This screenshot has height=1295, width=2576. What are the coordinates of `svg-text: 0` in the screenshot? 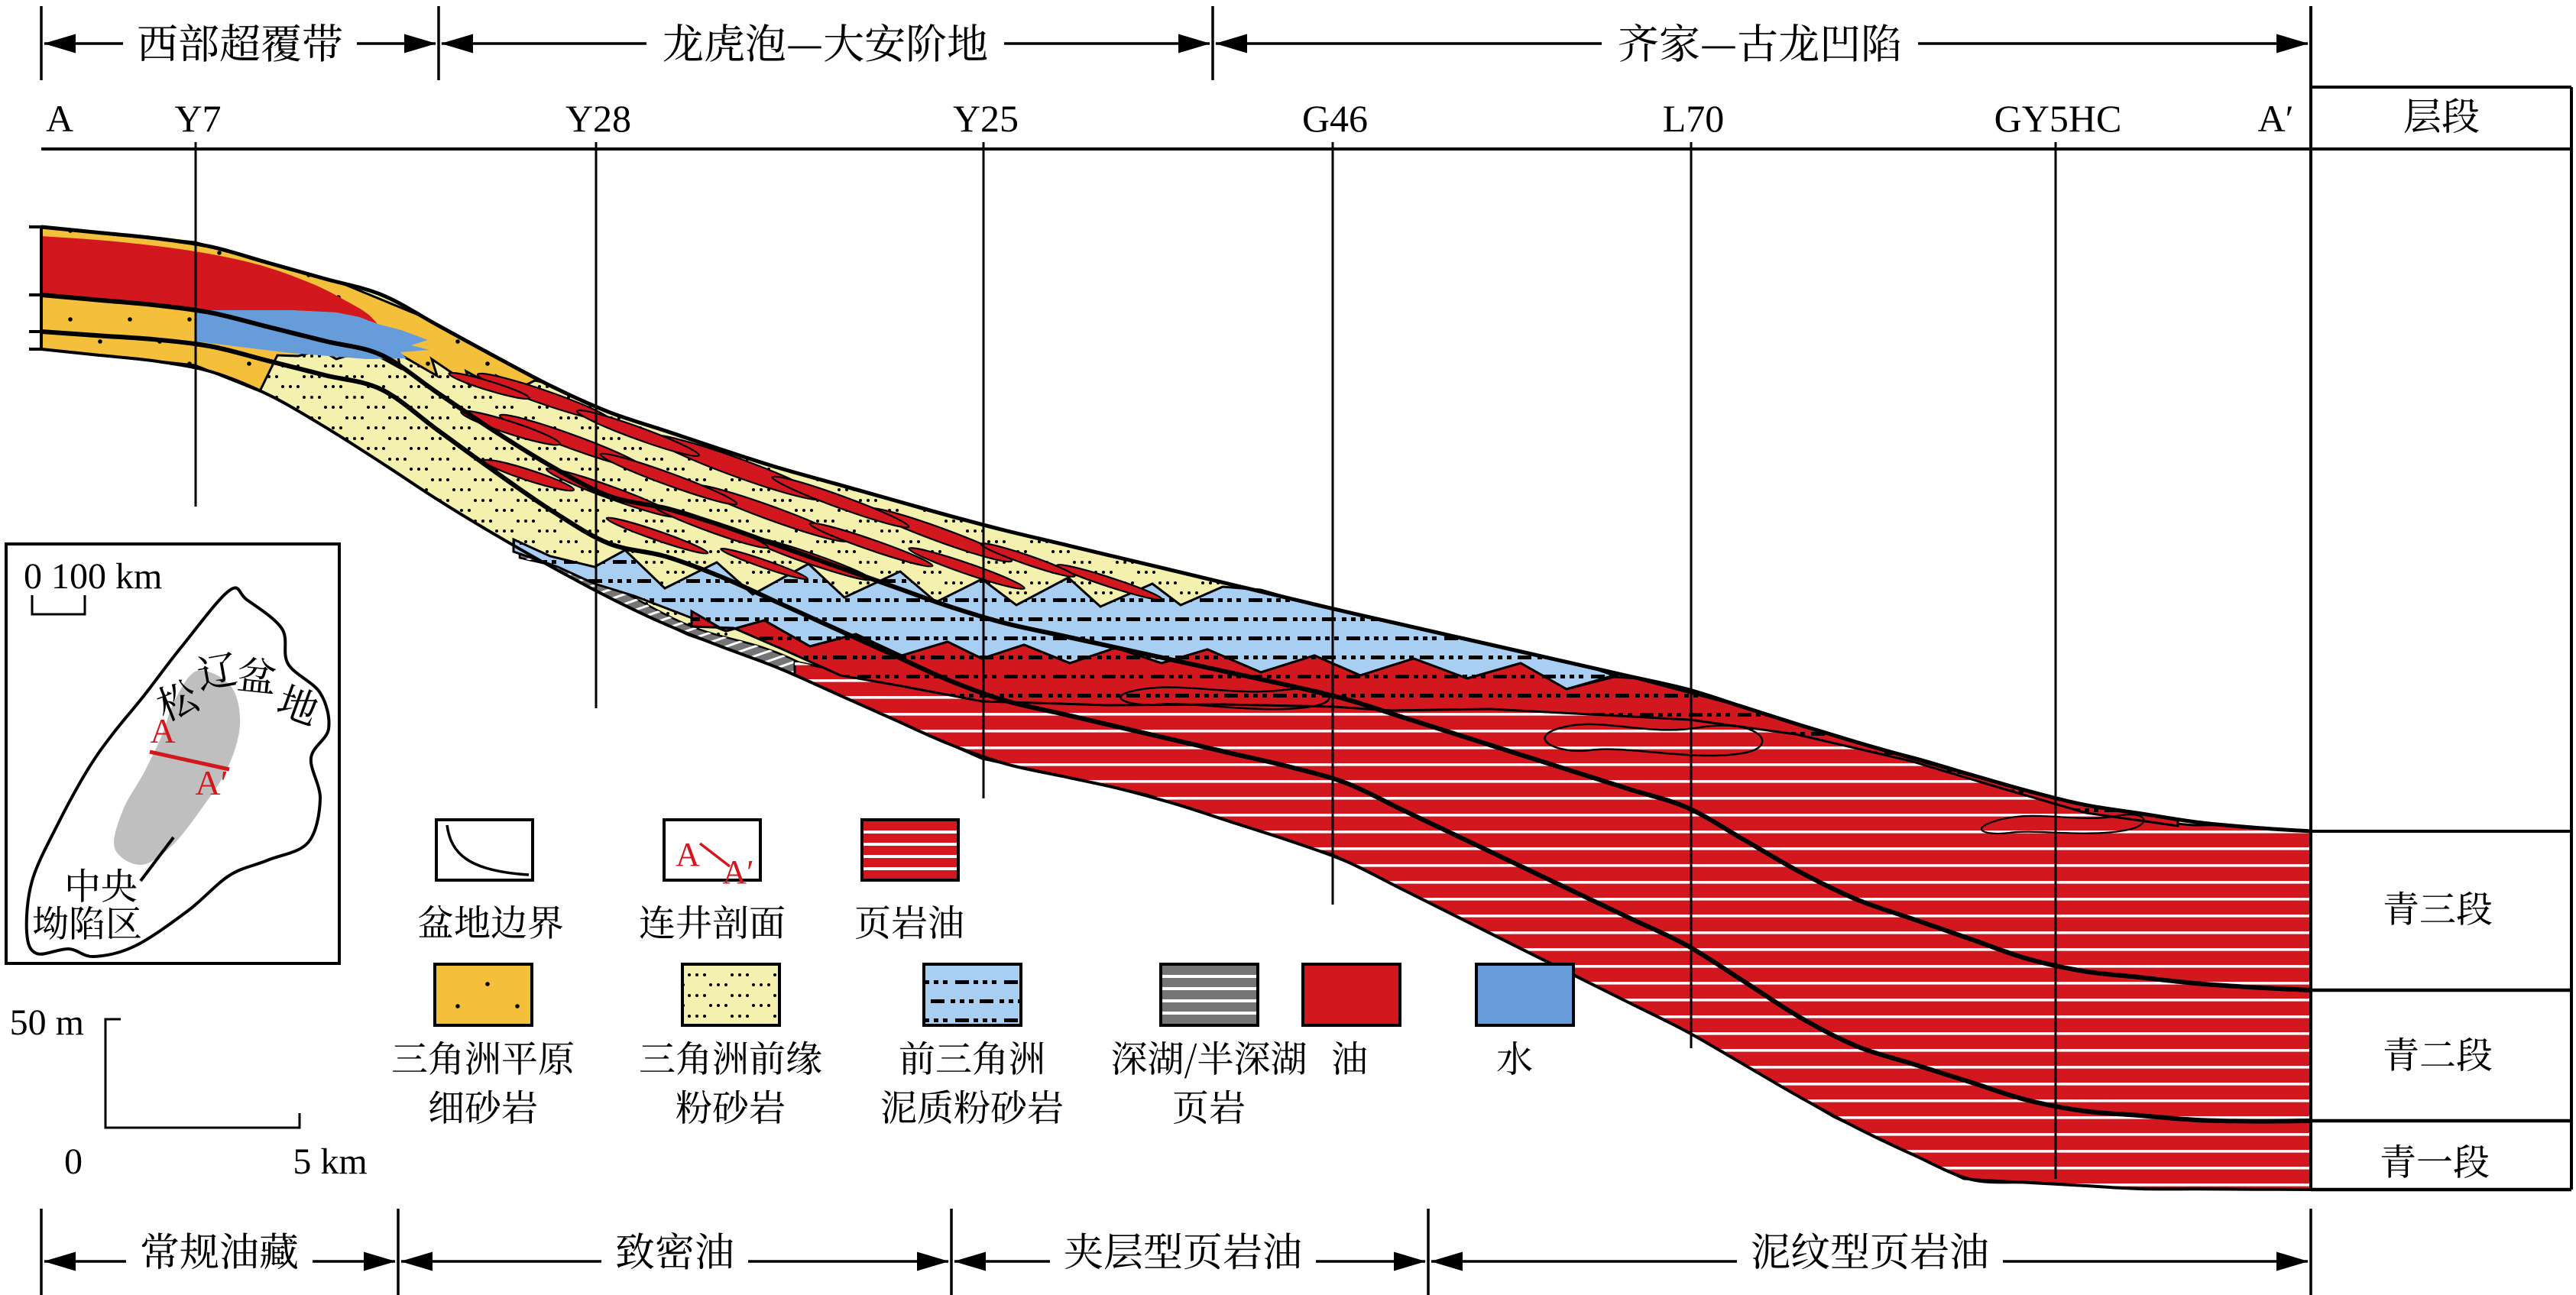 It's located at (73, 1161).